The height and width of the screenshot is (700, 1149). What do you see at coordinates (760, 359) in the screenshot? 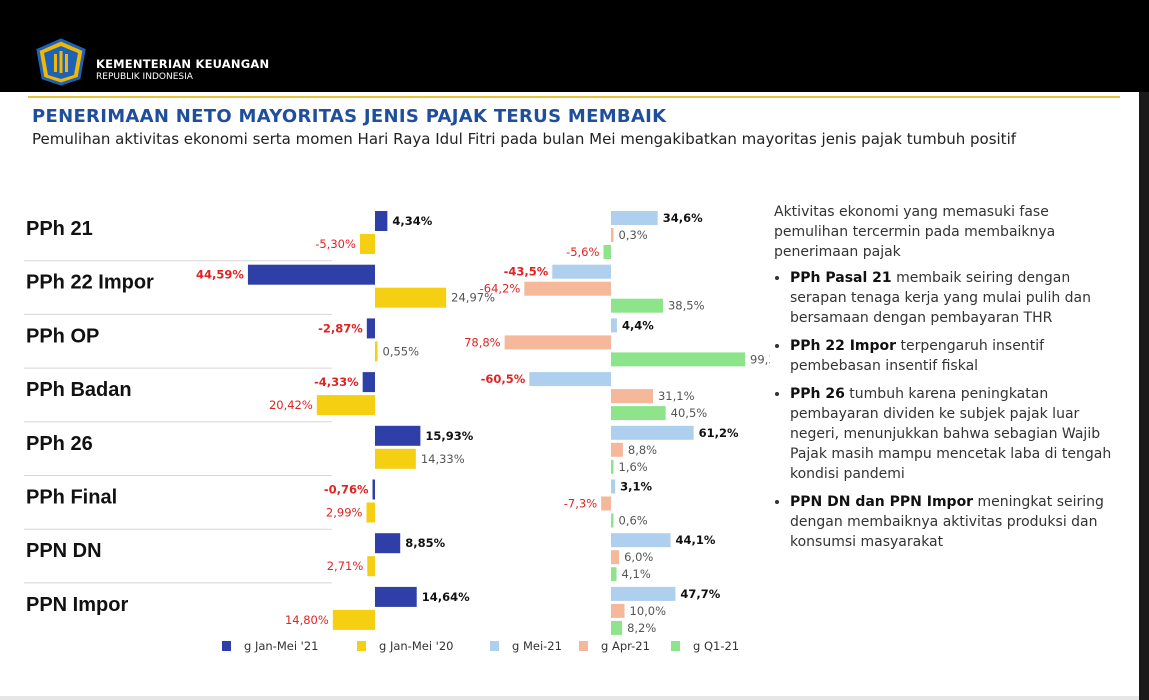
I see `data-label: 99,3%` at bounding box center [760, 359].